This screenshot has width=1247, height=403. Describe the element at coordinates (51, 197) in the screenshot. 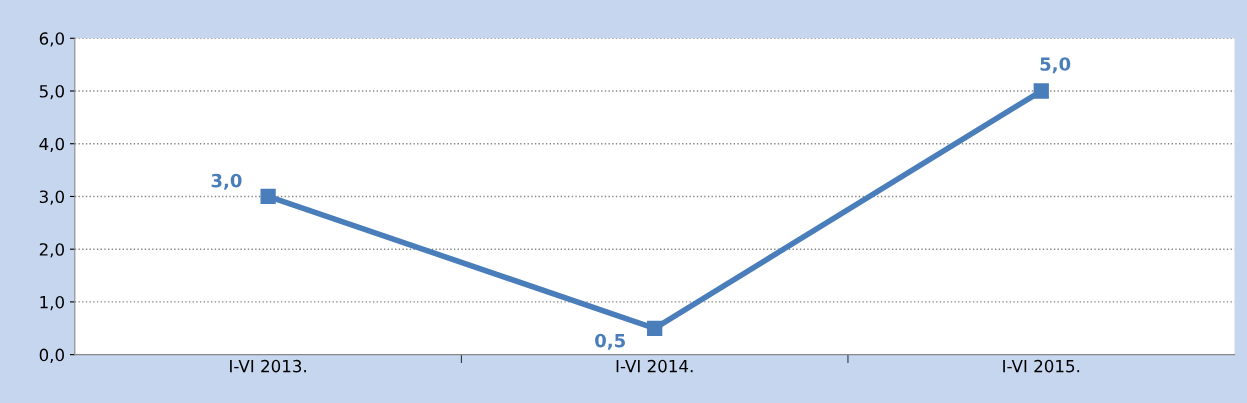

I see `y-tick-label: 3,0` at that location.